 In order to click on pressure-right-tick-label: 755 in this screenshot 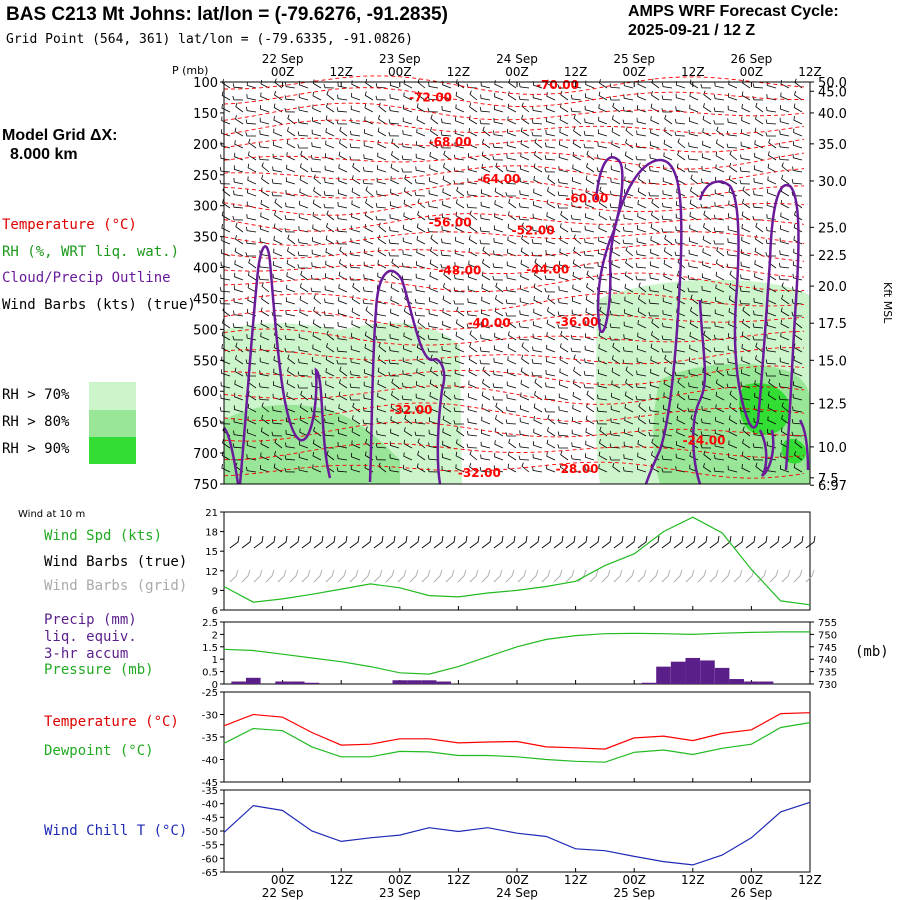, I will do `click(827, 623)`.